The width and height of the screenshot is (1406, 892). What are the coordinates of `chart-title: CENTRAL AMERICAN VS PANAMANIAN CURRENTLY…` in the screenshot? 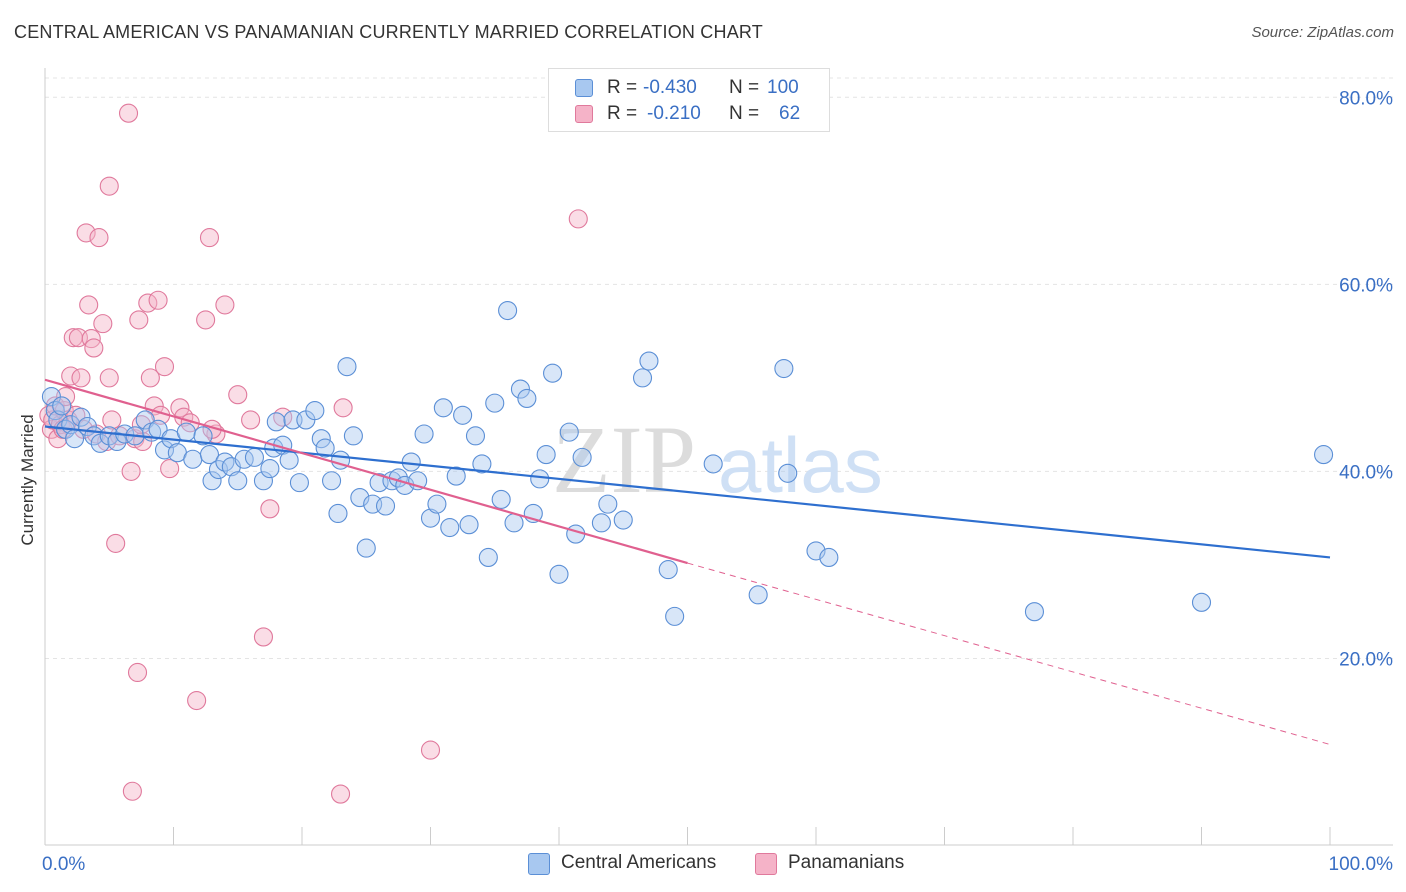 It's located at (388, 32).